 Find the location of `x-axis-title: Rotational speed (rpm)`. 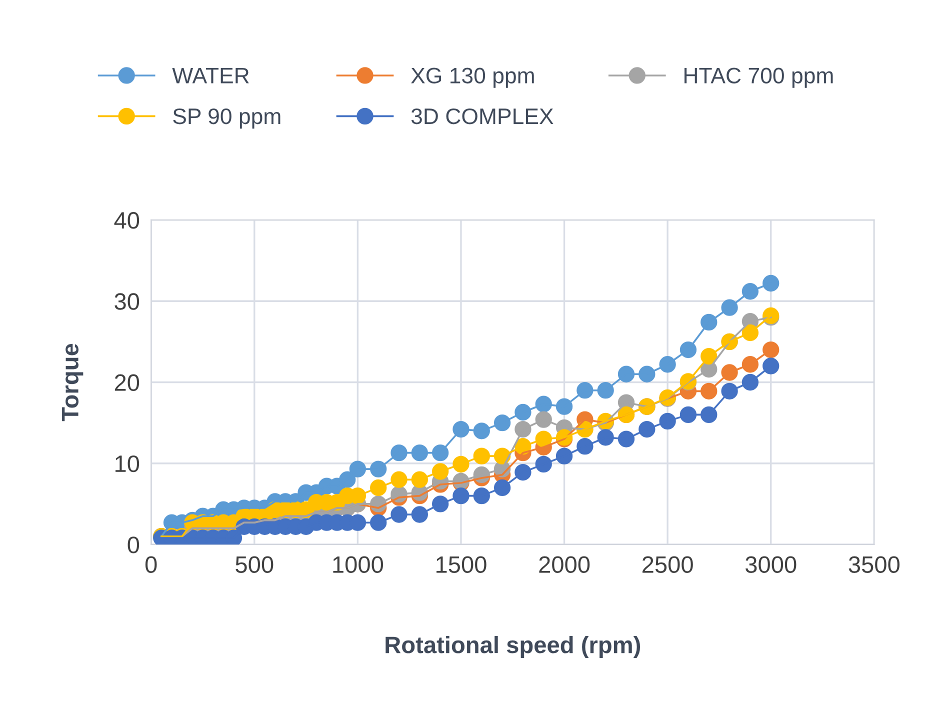

x-axis-title: Rotational speed (rpm) is located at coordinates (513, 647).